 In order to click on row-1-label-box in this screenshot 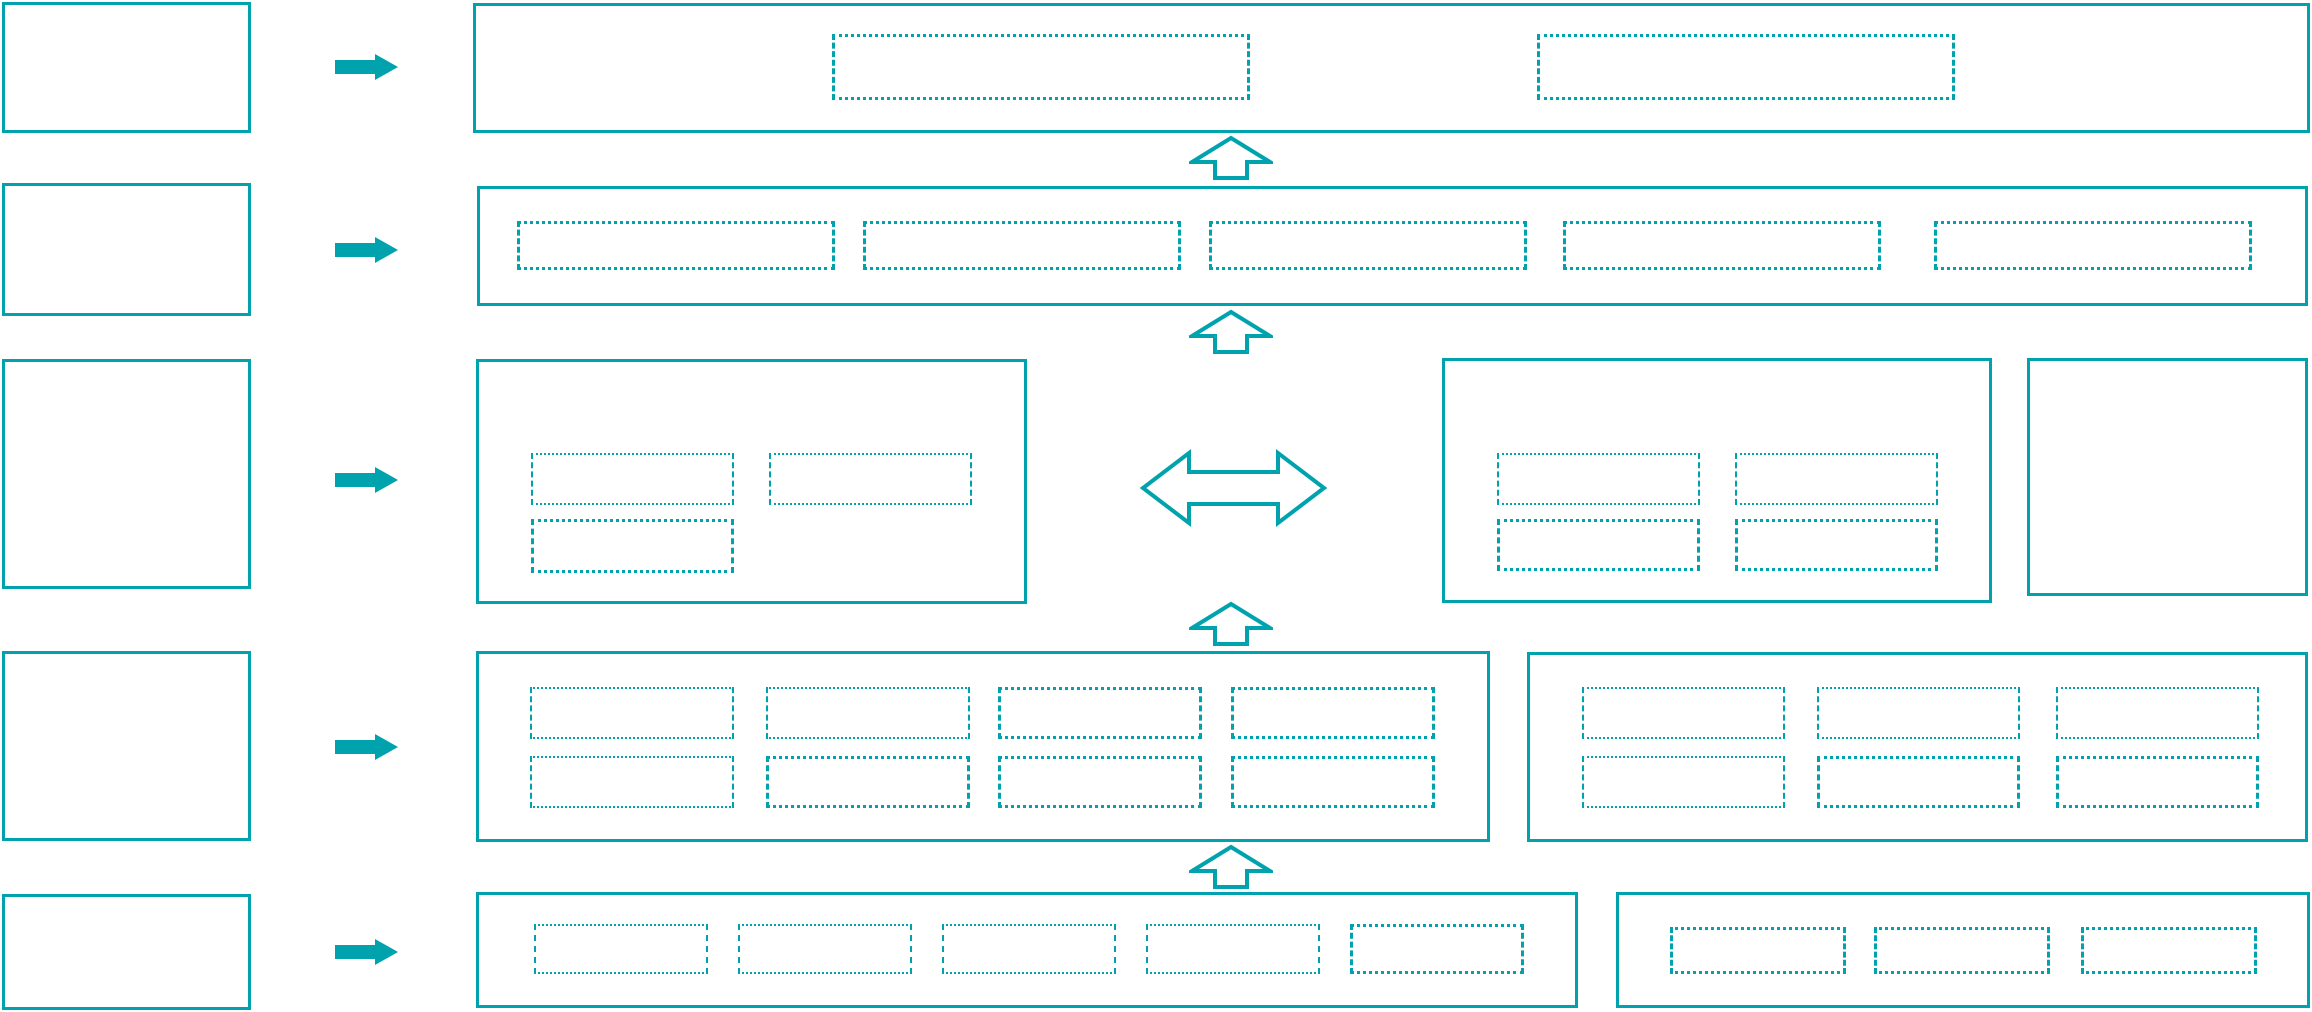, I will do `click(126, 67)`.